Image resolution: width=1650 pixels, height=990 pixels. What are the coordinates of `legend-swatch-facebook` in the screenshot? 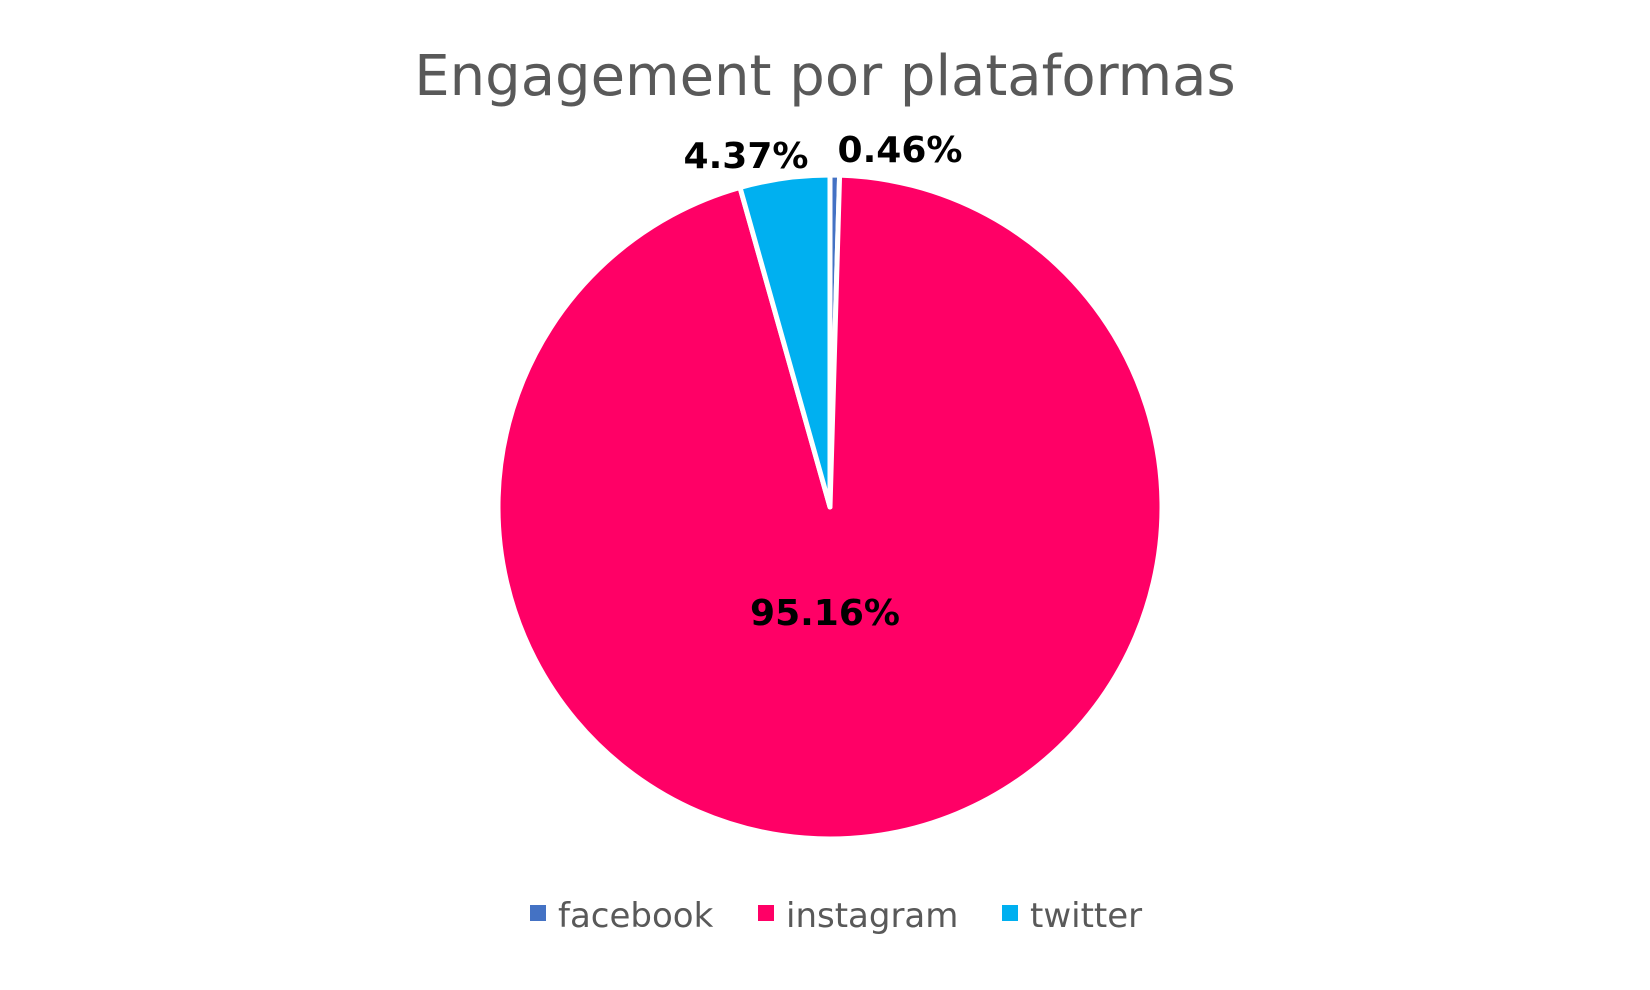 It's located at (538, 913).